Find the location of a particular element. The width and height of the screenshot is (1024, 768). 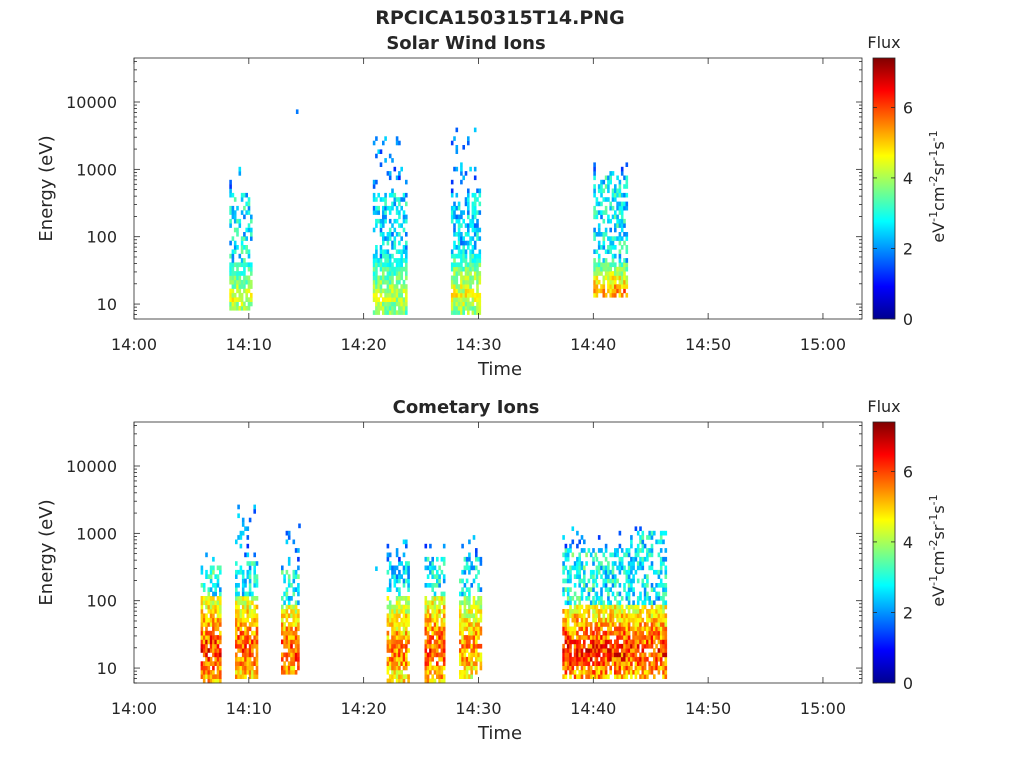

x-tick-label: 14:50 is located at coordinates (708, 344).